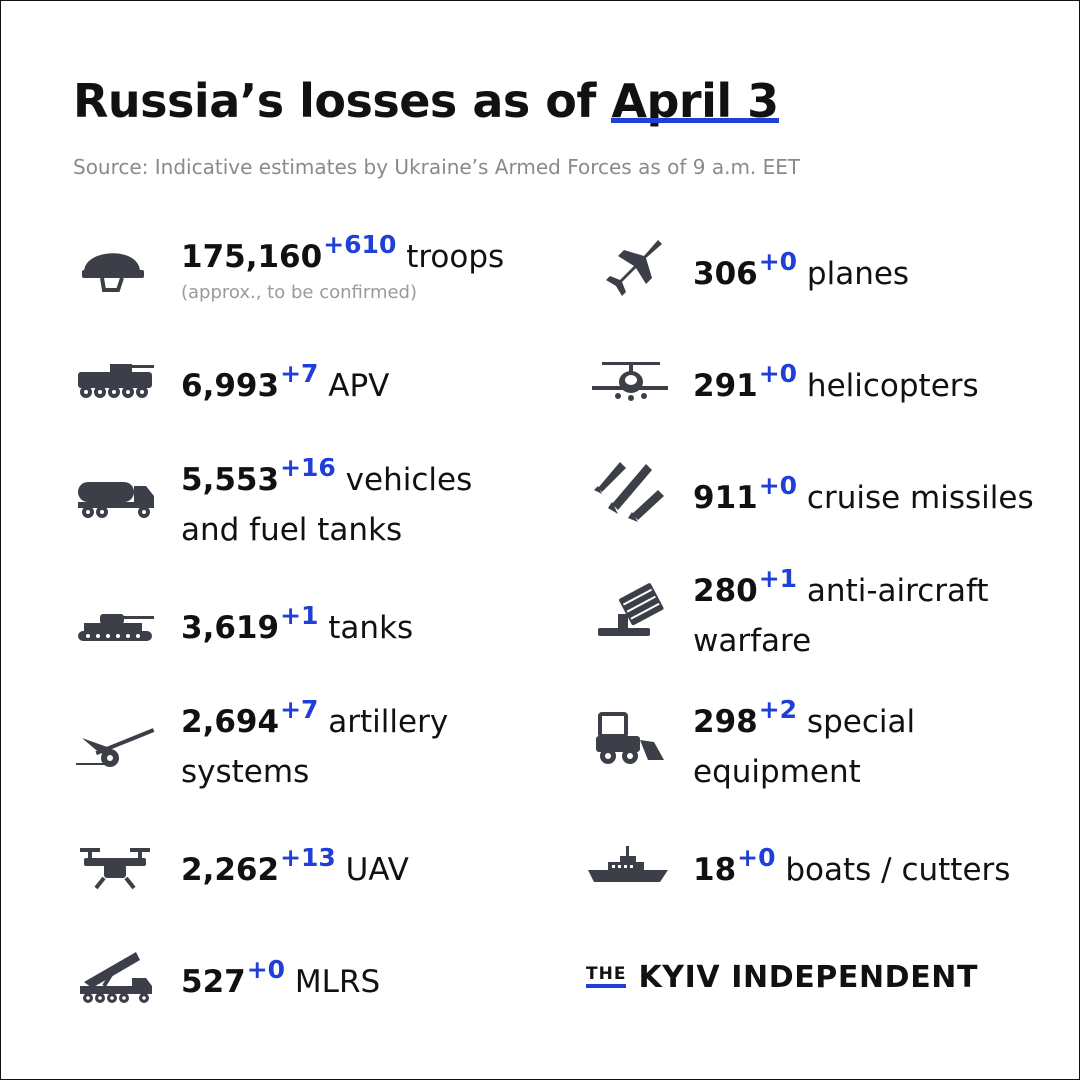  Describe the element at coordinates (371, 628) in the screenshot. I see `stat-label: tanks` at that location.